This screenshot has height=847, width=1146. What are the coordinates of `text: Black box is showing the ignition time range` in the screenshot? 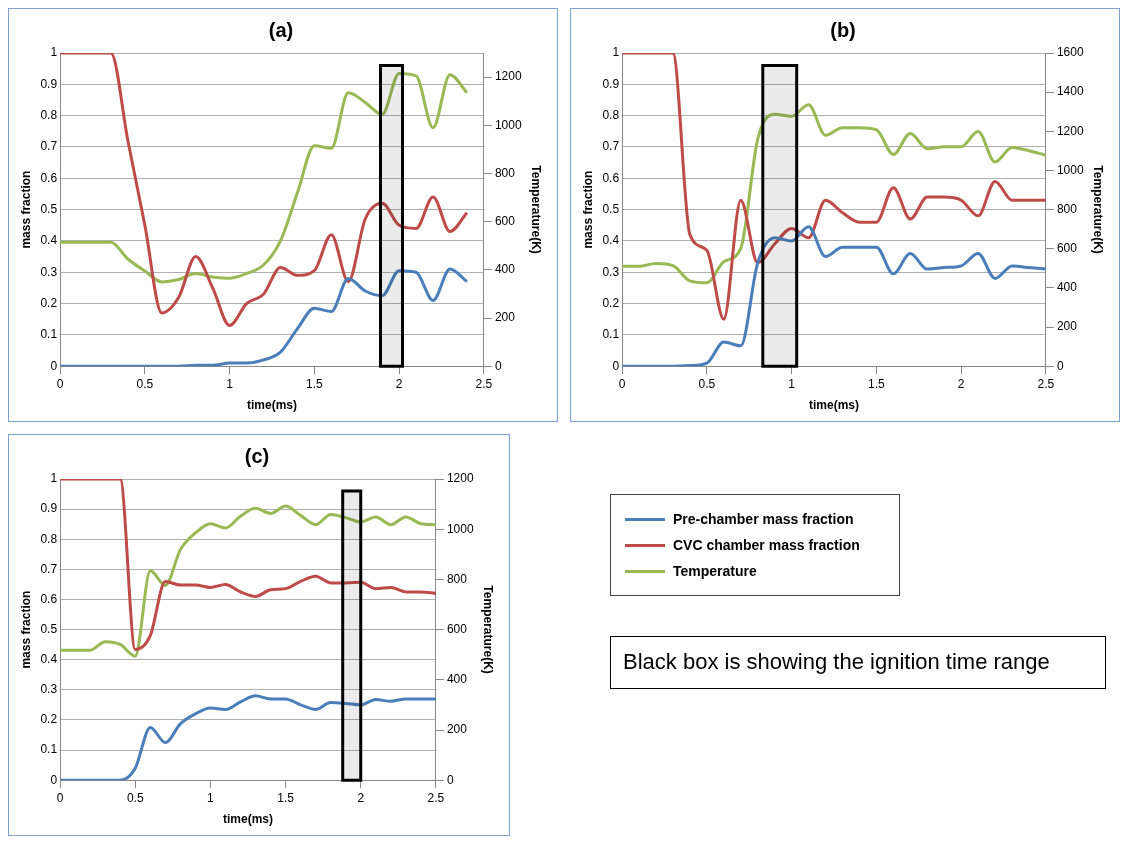 It's located at (858, 662).